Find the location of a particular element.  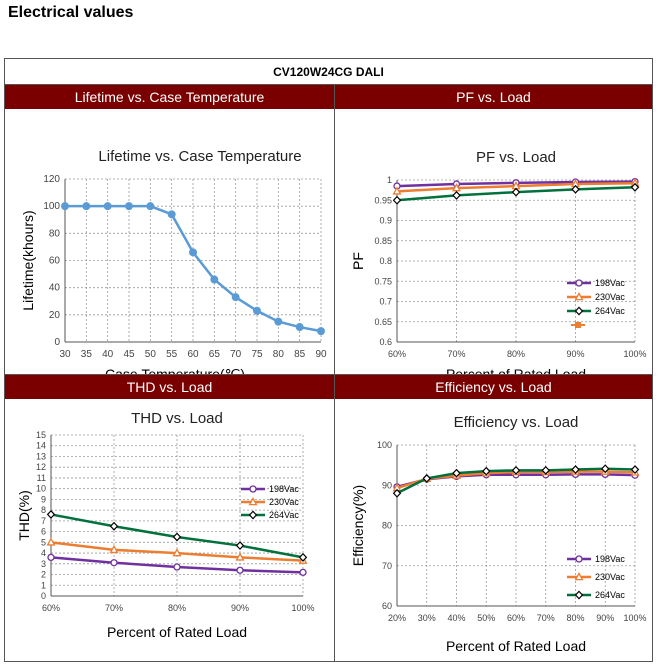

y-tick-label: 5 is located at coordinates (43, 542).